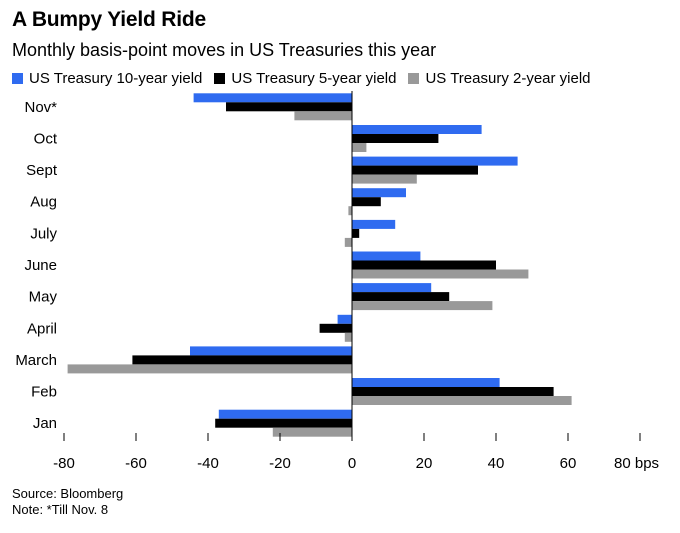 Image resolution: width=680 pixels, height=533 pixels. What do you see at coordinates (568, 463) in the screenshot?
I see `x-tick-label-7: 60` at bounding box center [568, 463].